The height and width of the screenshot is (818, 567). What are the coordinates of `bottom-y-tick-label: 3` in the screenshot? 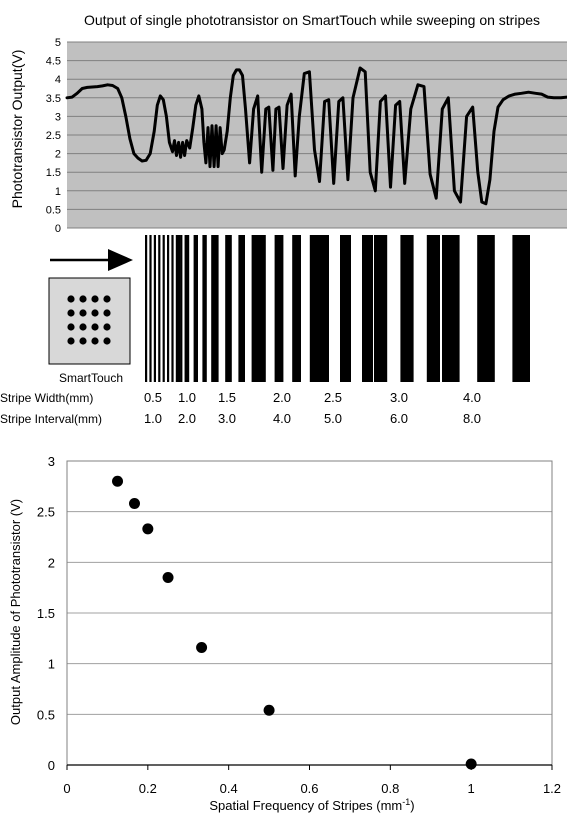 It's located at (51, 461).